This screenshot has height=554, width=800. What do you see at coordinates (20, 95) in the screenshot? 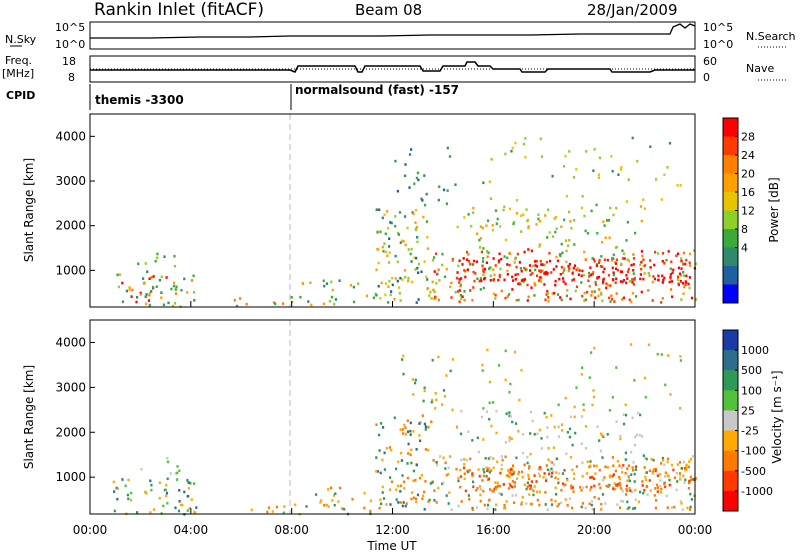
I see `cpid-label: CPID` at bounding box center [20, 95].